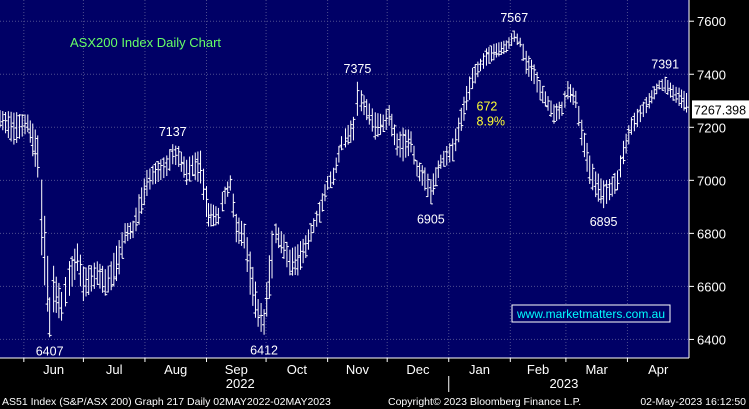  I want to click on x-tick-label: Mar, so click(596, 369).